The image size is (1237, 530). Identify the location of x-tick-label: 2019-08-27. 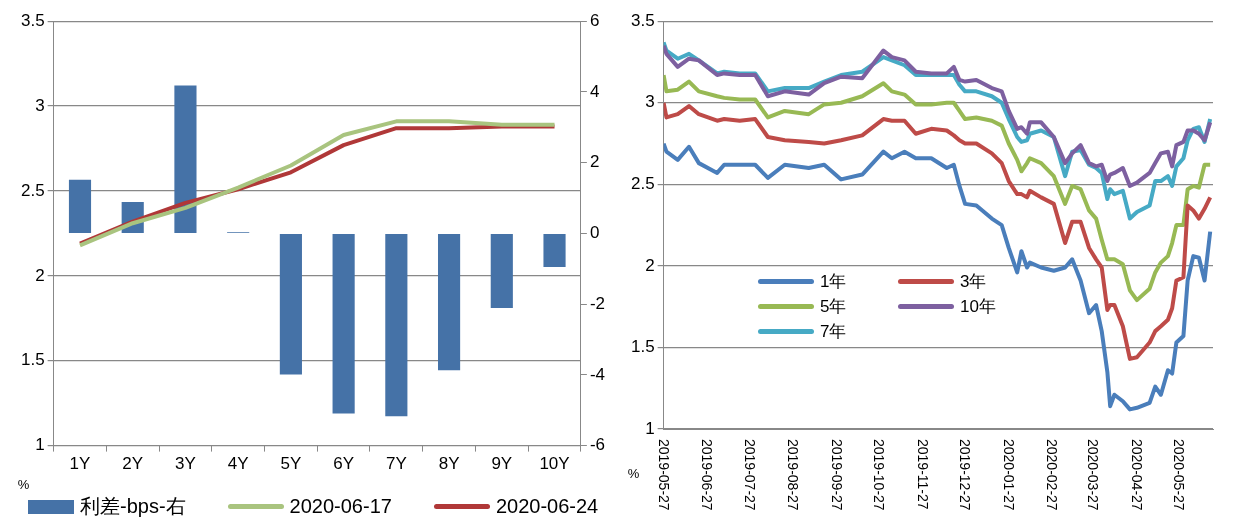
(793, 475).